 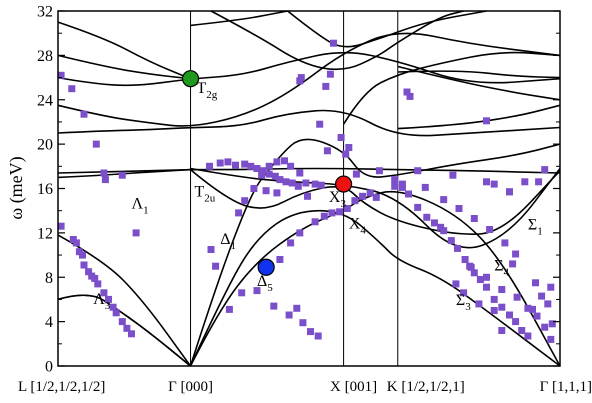 I want to click on annotation-X3: X3, so click(x=338, y=199).